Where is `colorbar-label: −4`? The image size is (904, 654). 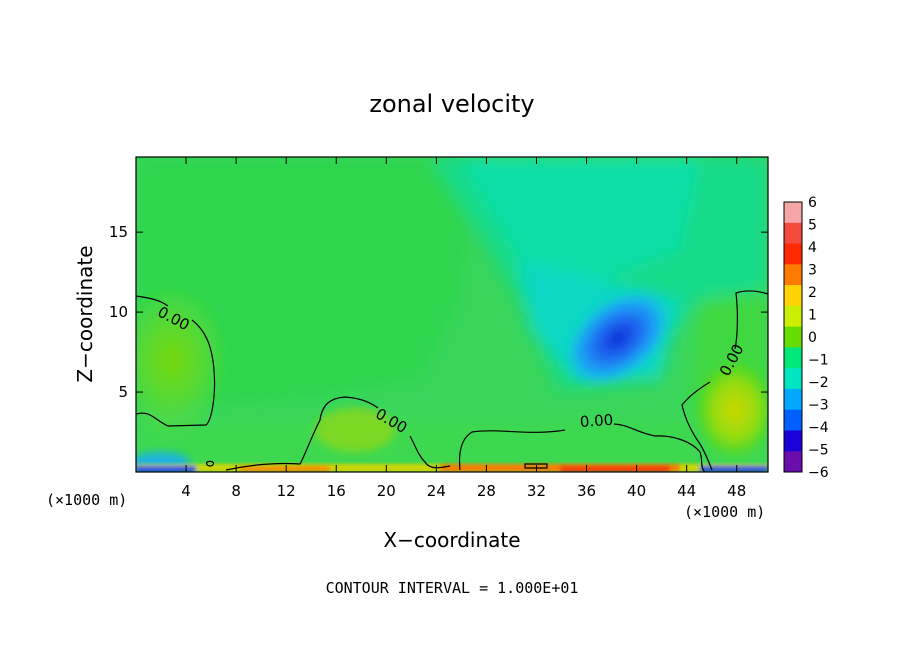 colorbar-label: −4 is located at coordinates (818, 428).